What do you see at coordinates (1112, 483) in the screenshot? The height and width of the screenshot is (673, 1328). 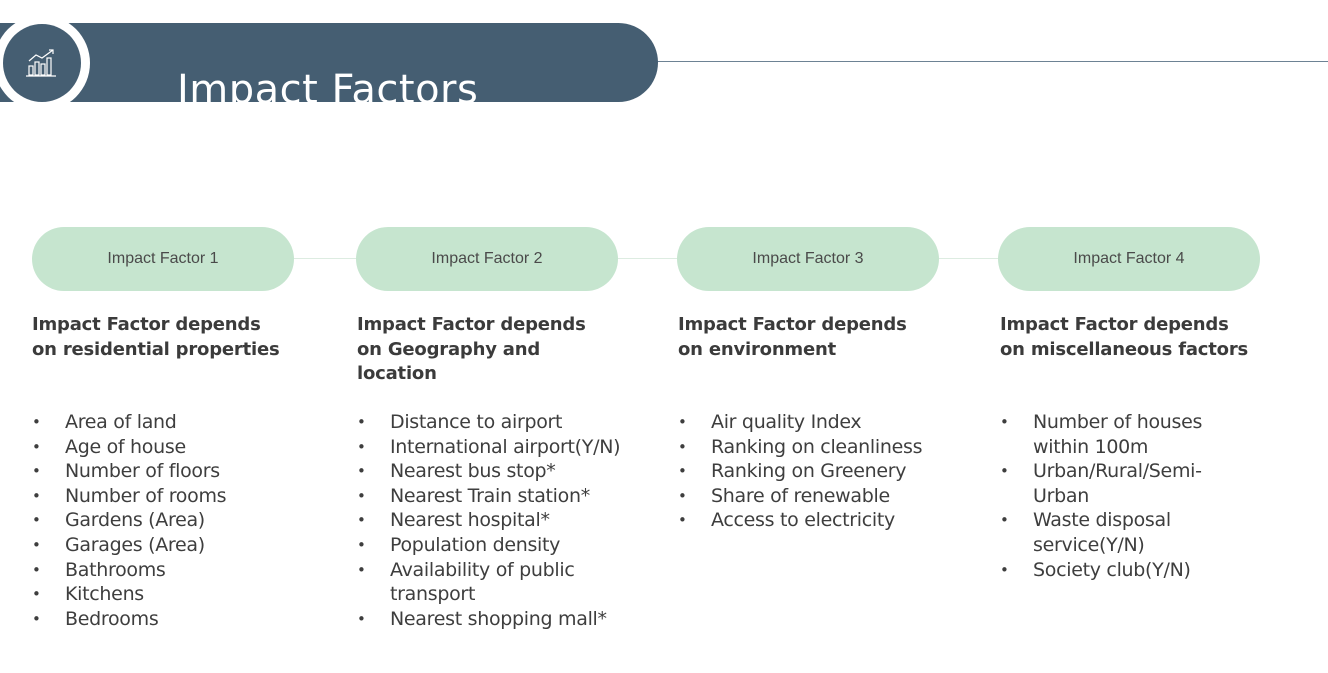 I see `list-item: Urban/Rural/Semi-Urban` at bounding box center [1112, 483].